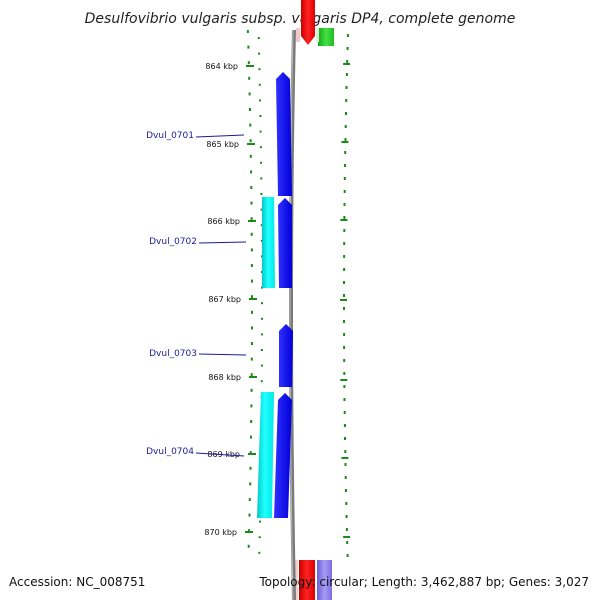 The width and height of the screenshot is (600, 600). Describe the element at coordinates (266, 357) in the screenshot. I see `cyan-features` at that location.